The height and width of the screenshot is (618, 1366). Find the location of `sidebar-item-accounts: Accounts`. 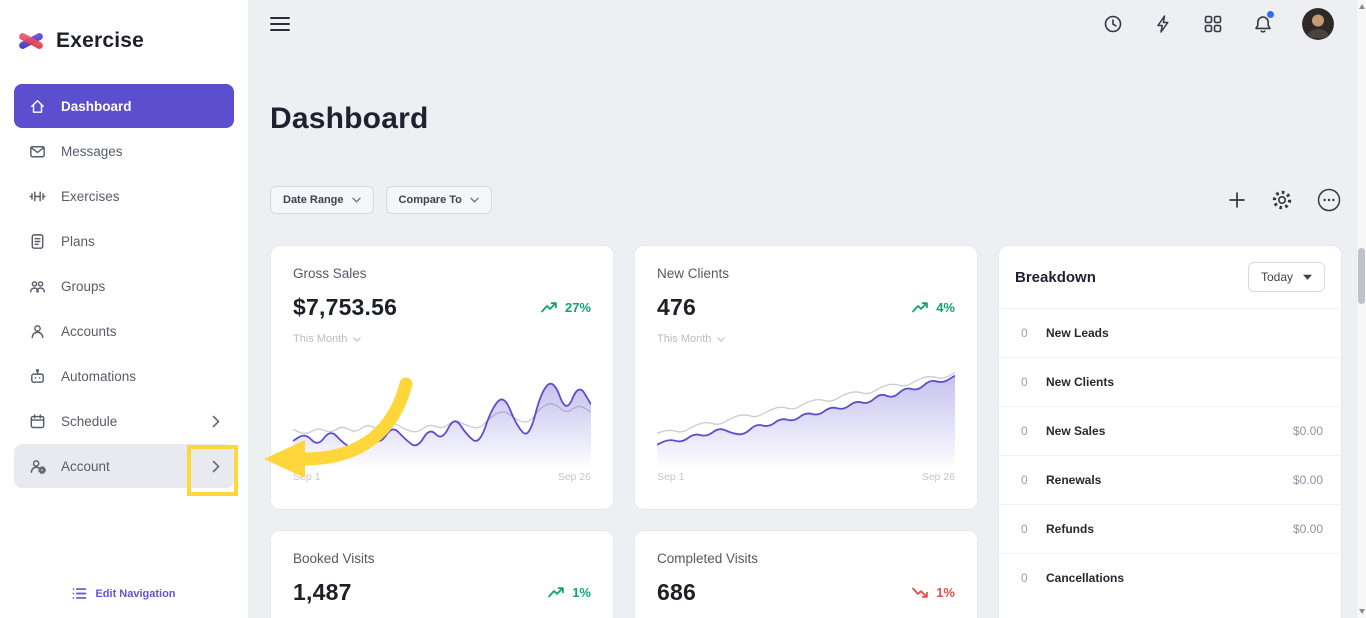

sidebar-item-accounts: Accounts is located at coordinates (124, 331).